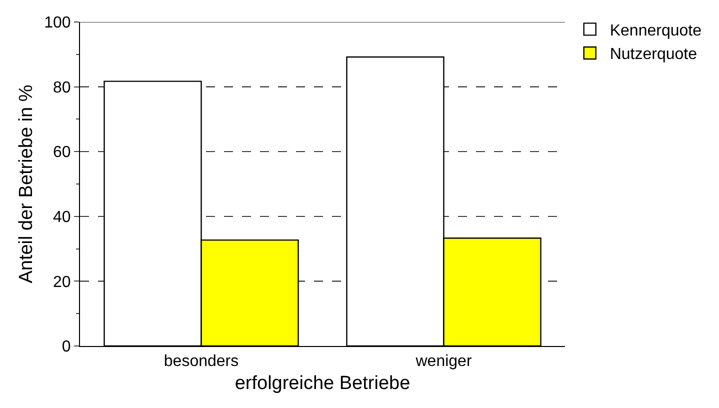 The height and width of the screenshot is (408, 719). What do you see at coordinates (654, 55) in the screenshot?
I see `legend-label: Nutzerquote` at bounding box center [654, 55].